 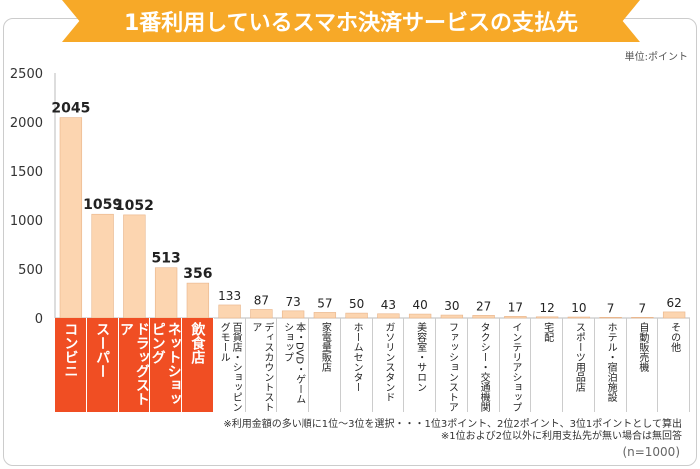 I want to click on data-label: 57, so click(x=324, y=303).